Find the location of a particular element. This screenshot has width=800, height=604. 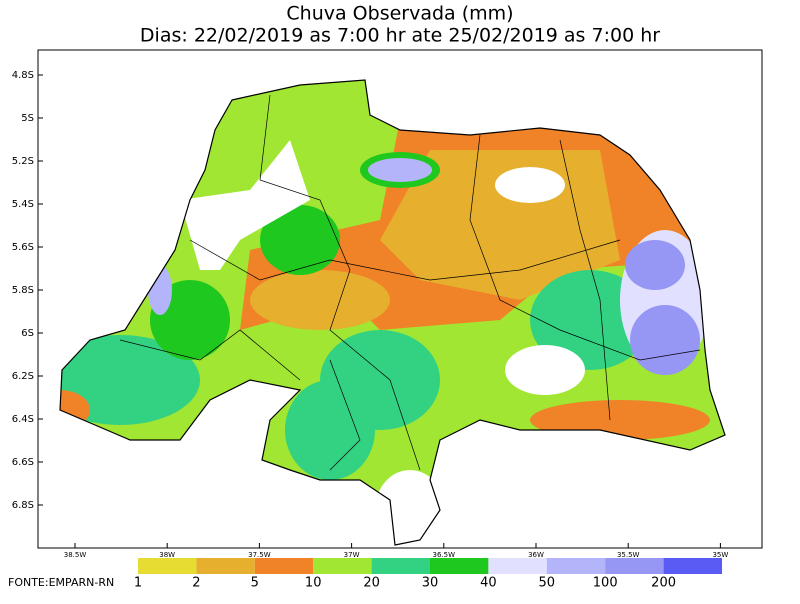

lat-label: 6.4S is located at coordinates (23, 419).